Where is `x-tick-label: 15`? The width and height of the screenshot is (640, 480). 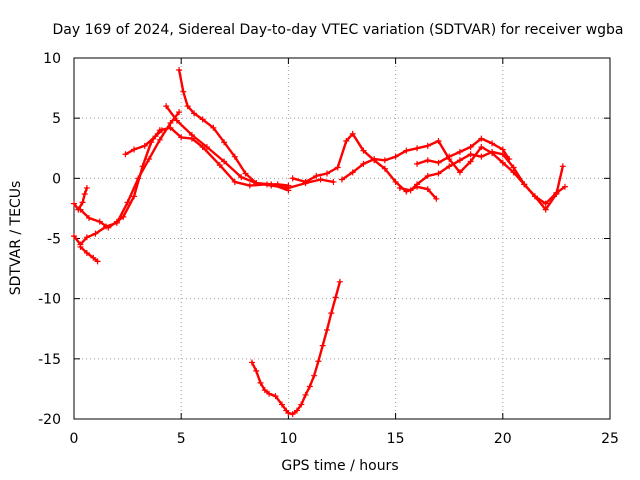 x-tick-label: 15 is located at coordinates (396, 439).